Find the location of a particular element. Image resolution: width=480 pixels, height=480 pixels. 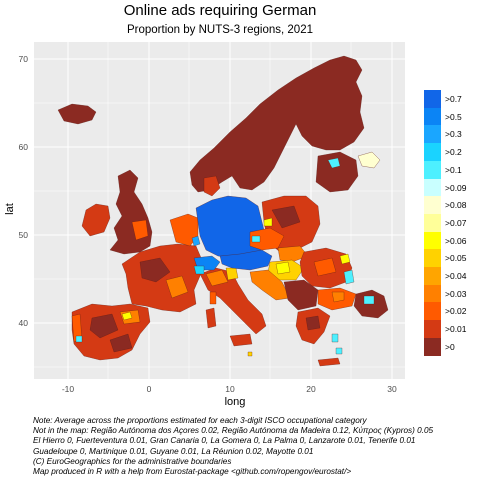

region-italy-north-orange is located at coordinates (217, 278).